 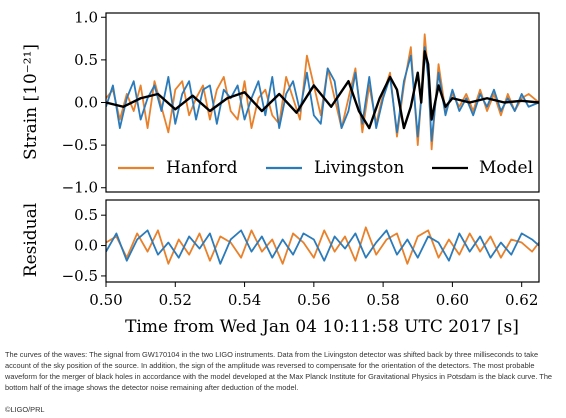 I want to click on strain-ytick-label: −1.0, so click(x=80, y=188).